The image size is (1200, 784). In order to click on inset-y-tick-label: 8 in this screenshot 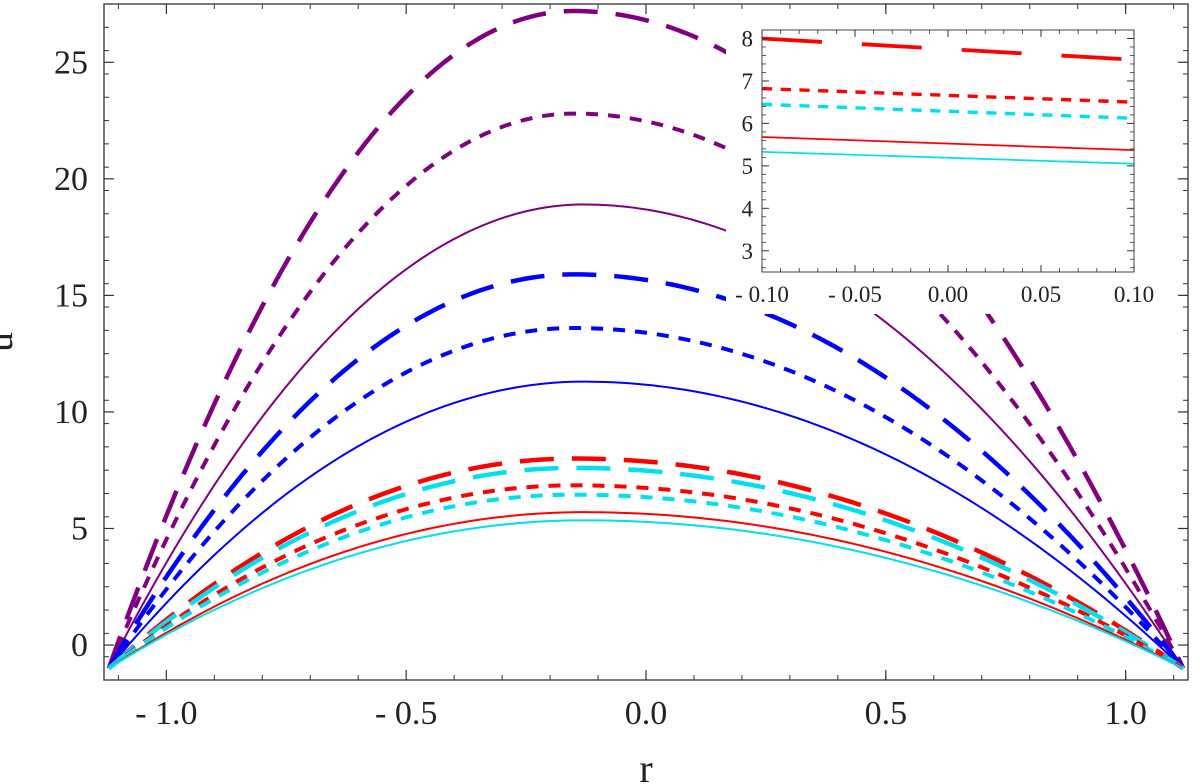, I will do `click(748, 38)`.